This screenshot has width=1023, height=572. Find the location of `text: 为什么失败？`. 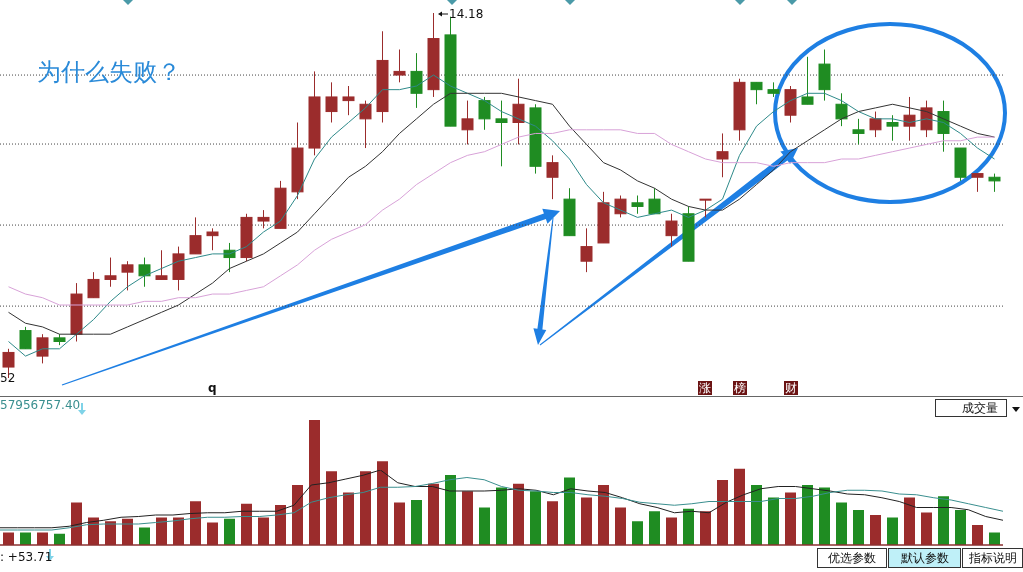

text: 为什么失败？ is located at coordinates (109, 72).